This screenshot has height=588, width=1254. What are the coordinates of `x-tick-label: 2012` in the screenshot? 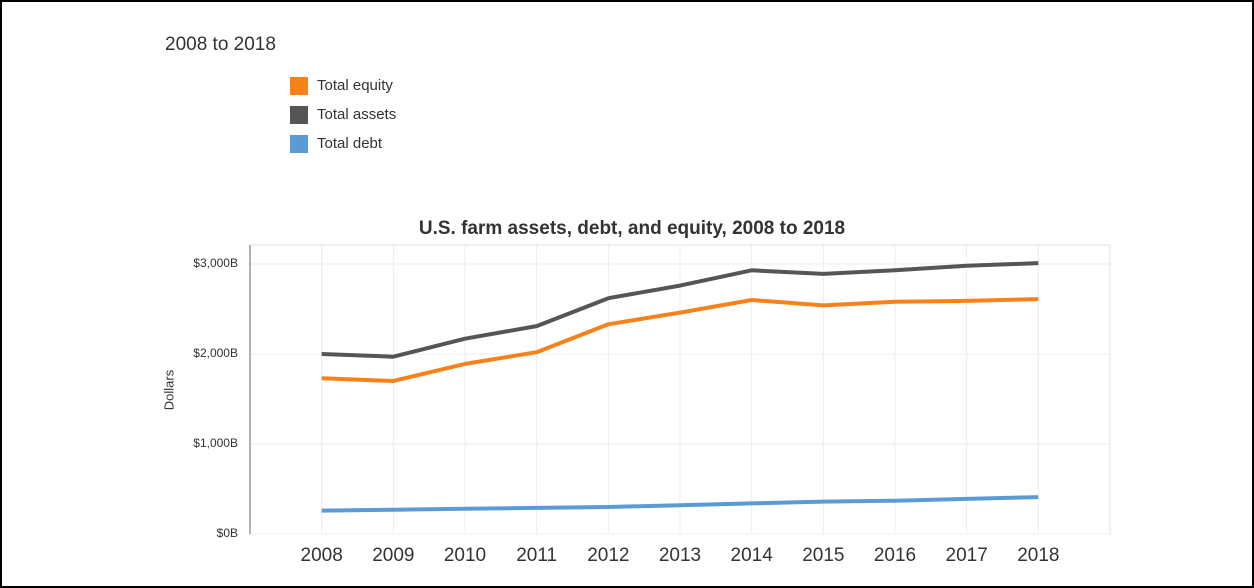 It's located at (608, 555).